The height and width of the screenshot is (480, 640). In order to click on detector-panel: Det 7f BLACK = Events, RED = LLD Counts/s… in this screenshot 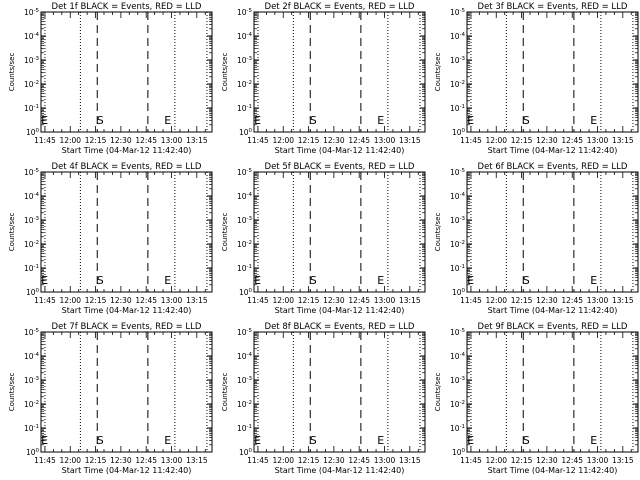, I will do `click(110, 398)`.